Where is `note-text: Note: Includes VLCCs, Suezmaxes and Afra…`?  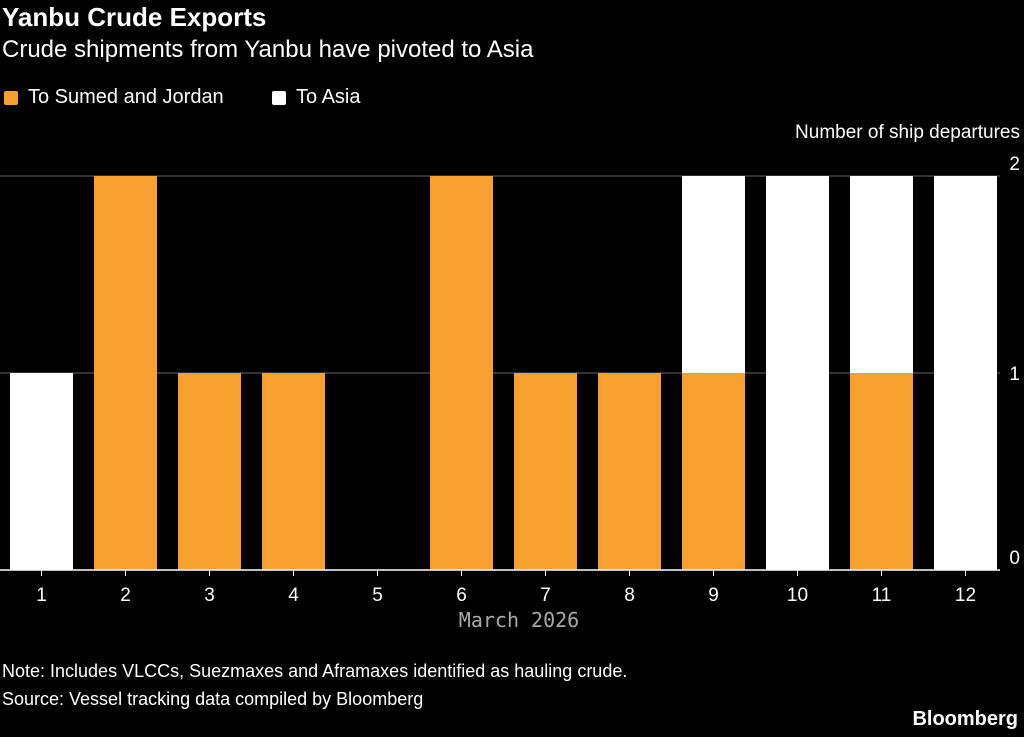 note-text: Note: Includes VLCCs, Suezmaxes and Afra… is located at coordinates (315, 671).